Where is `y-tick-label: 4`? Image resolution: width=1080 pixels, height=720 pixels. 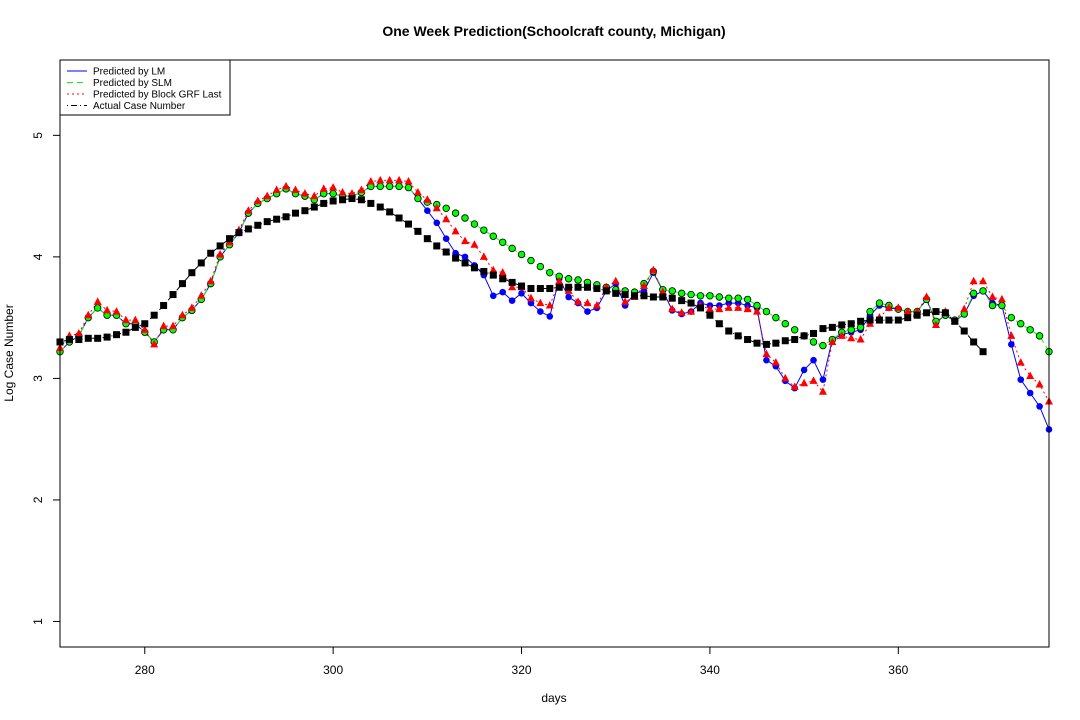 y-tick-label: 4 is located at coordinates (38, 256).